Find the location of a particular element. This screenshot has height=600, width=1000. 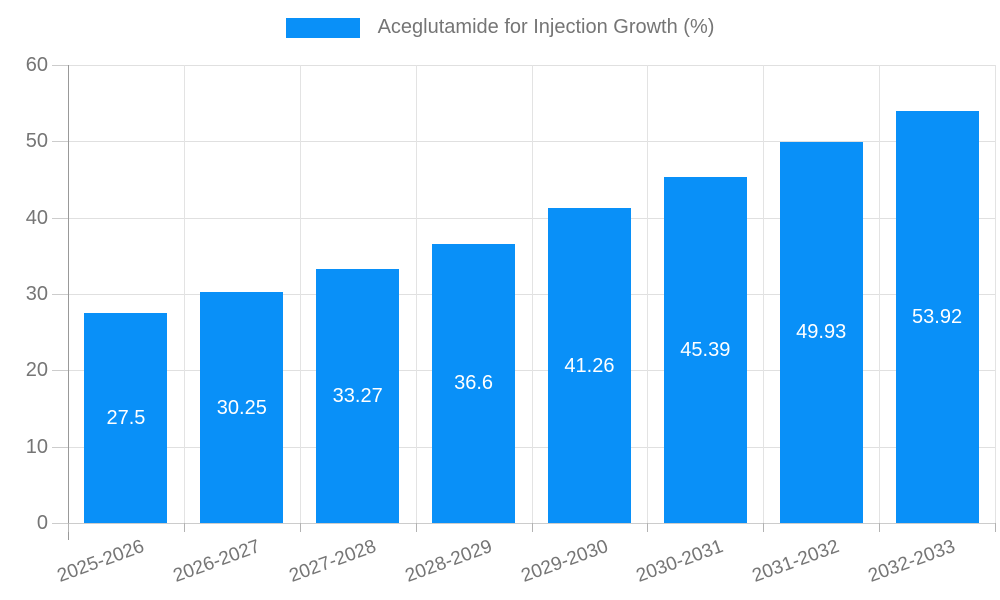

bar-value-label: 49.93 is located at coordinates (821, 332).